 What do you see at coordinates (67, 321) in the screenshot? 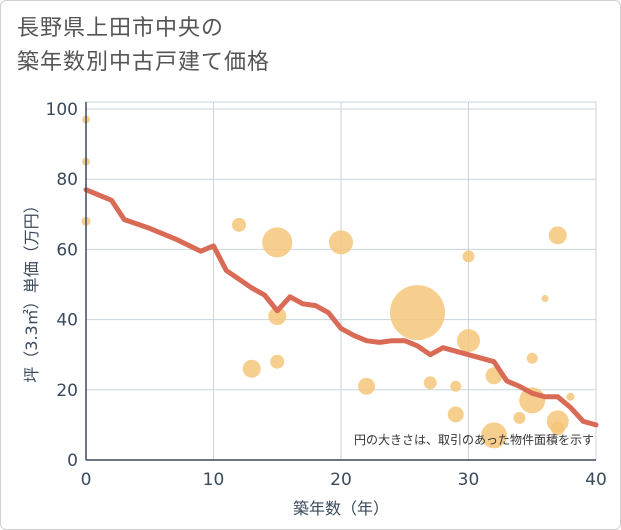
I see `y-tick-label: 40` at bounding box center [67, 321].